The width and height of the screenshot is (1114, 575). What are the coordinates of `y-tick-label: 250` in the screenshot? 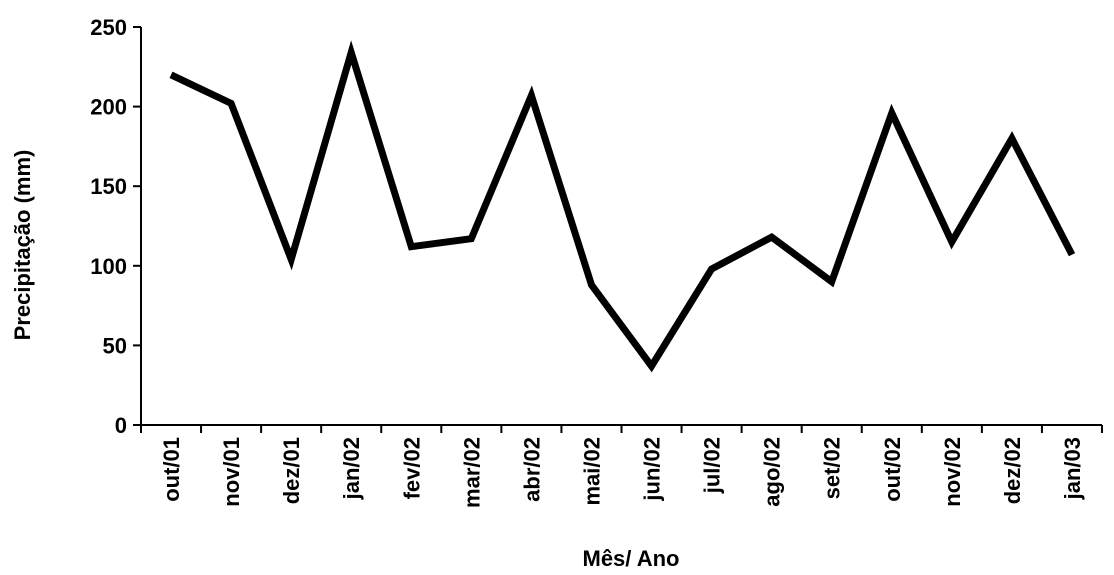 It's located at (108, 27).